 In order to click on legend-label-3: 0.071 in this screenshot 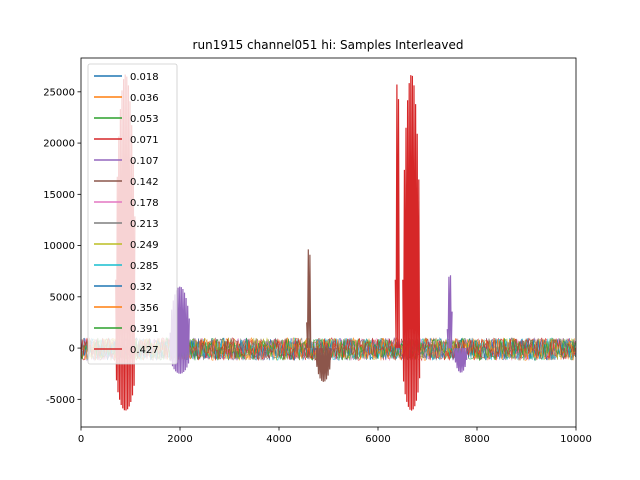, I will do `click(144, 140)`.